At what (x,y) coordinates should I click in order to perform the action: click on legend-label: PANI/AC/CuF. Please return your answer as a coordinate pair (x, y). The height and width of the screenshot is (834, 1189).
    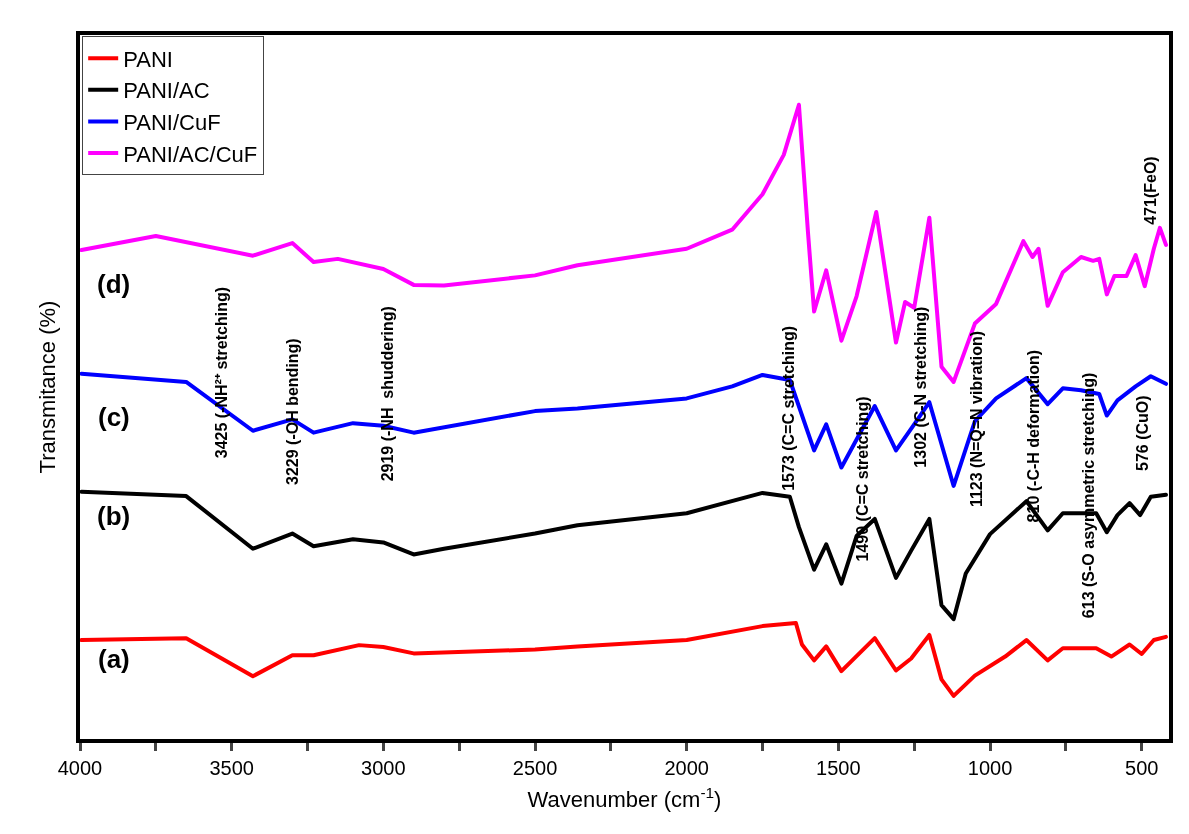
    Looking at the image, I should click on (190, 154).